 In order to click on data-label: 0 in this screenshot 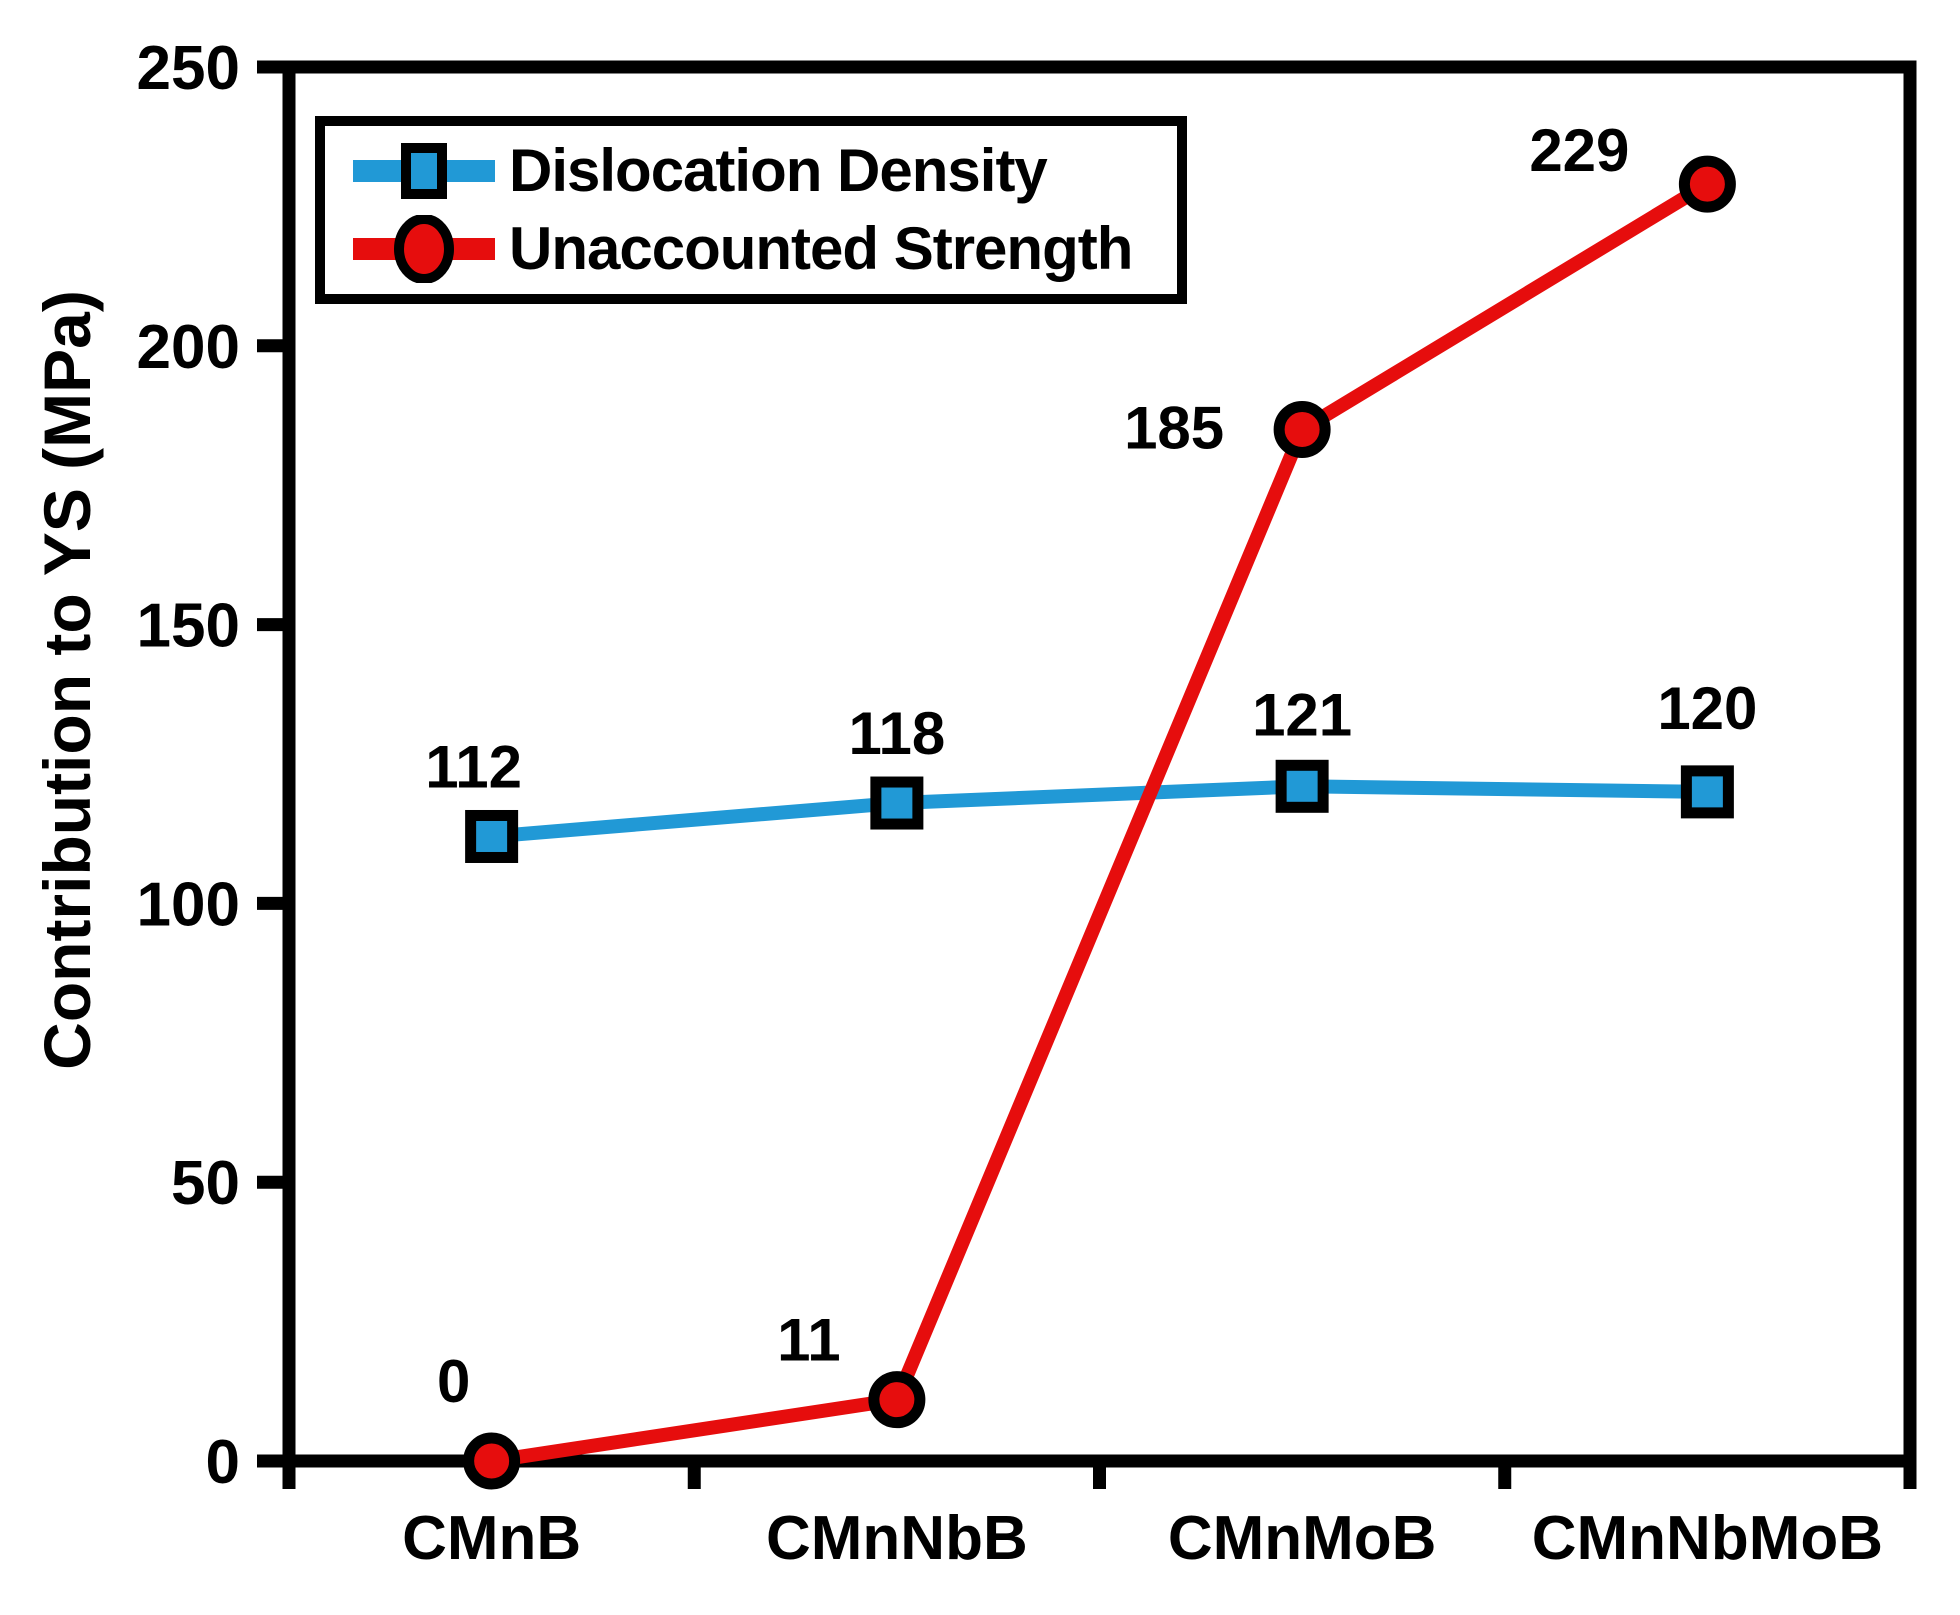, I will do `click(453, 1381)`.